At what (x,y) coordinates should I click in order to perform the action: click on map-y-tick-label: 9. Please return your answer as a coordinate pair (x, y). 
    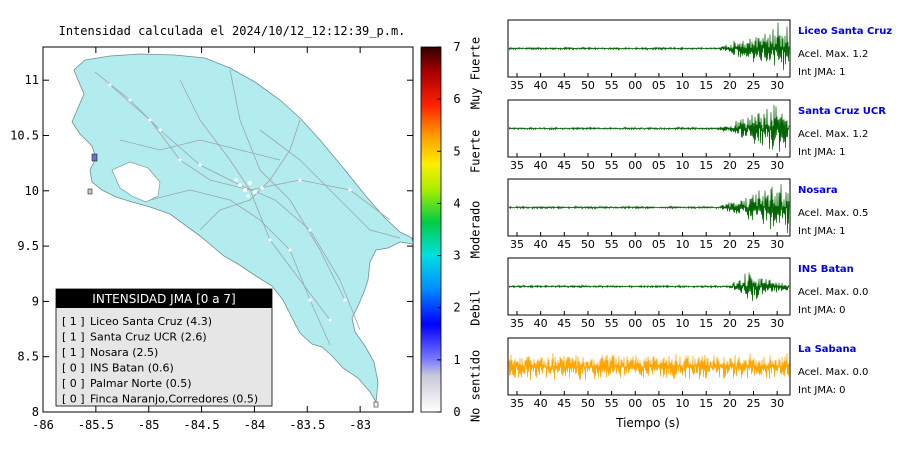
    Looking at the image, I should click on (35, 301).